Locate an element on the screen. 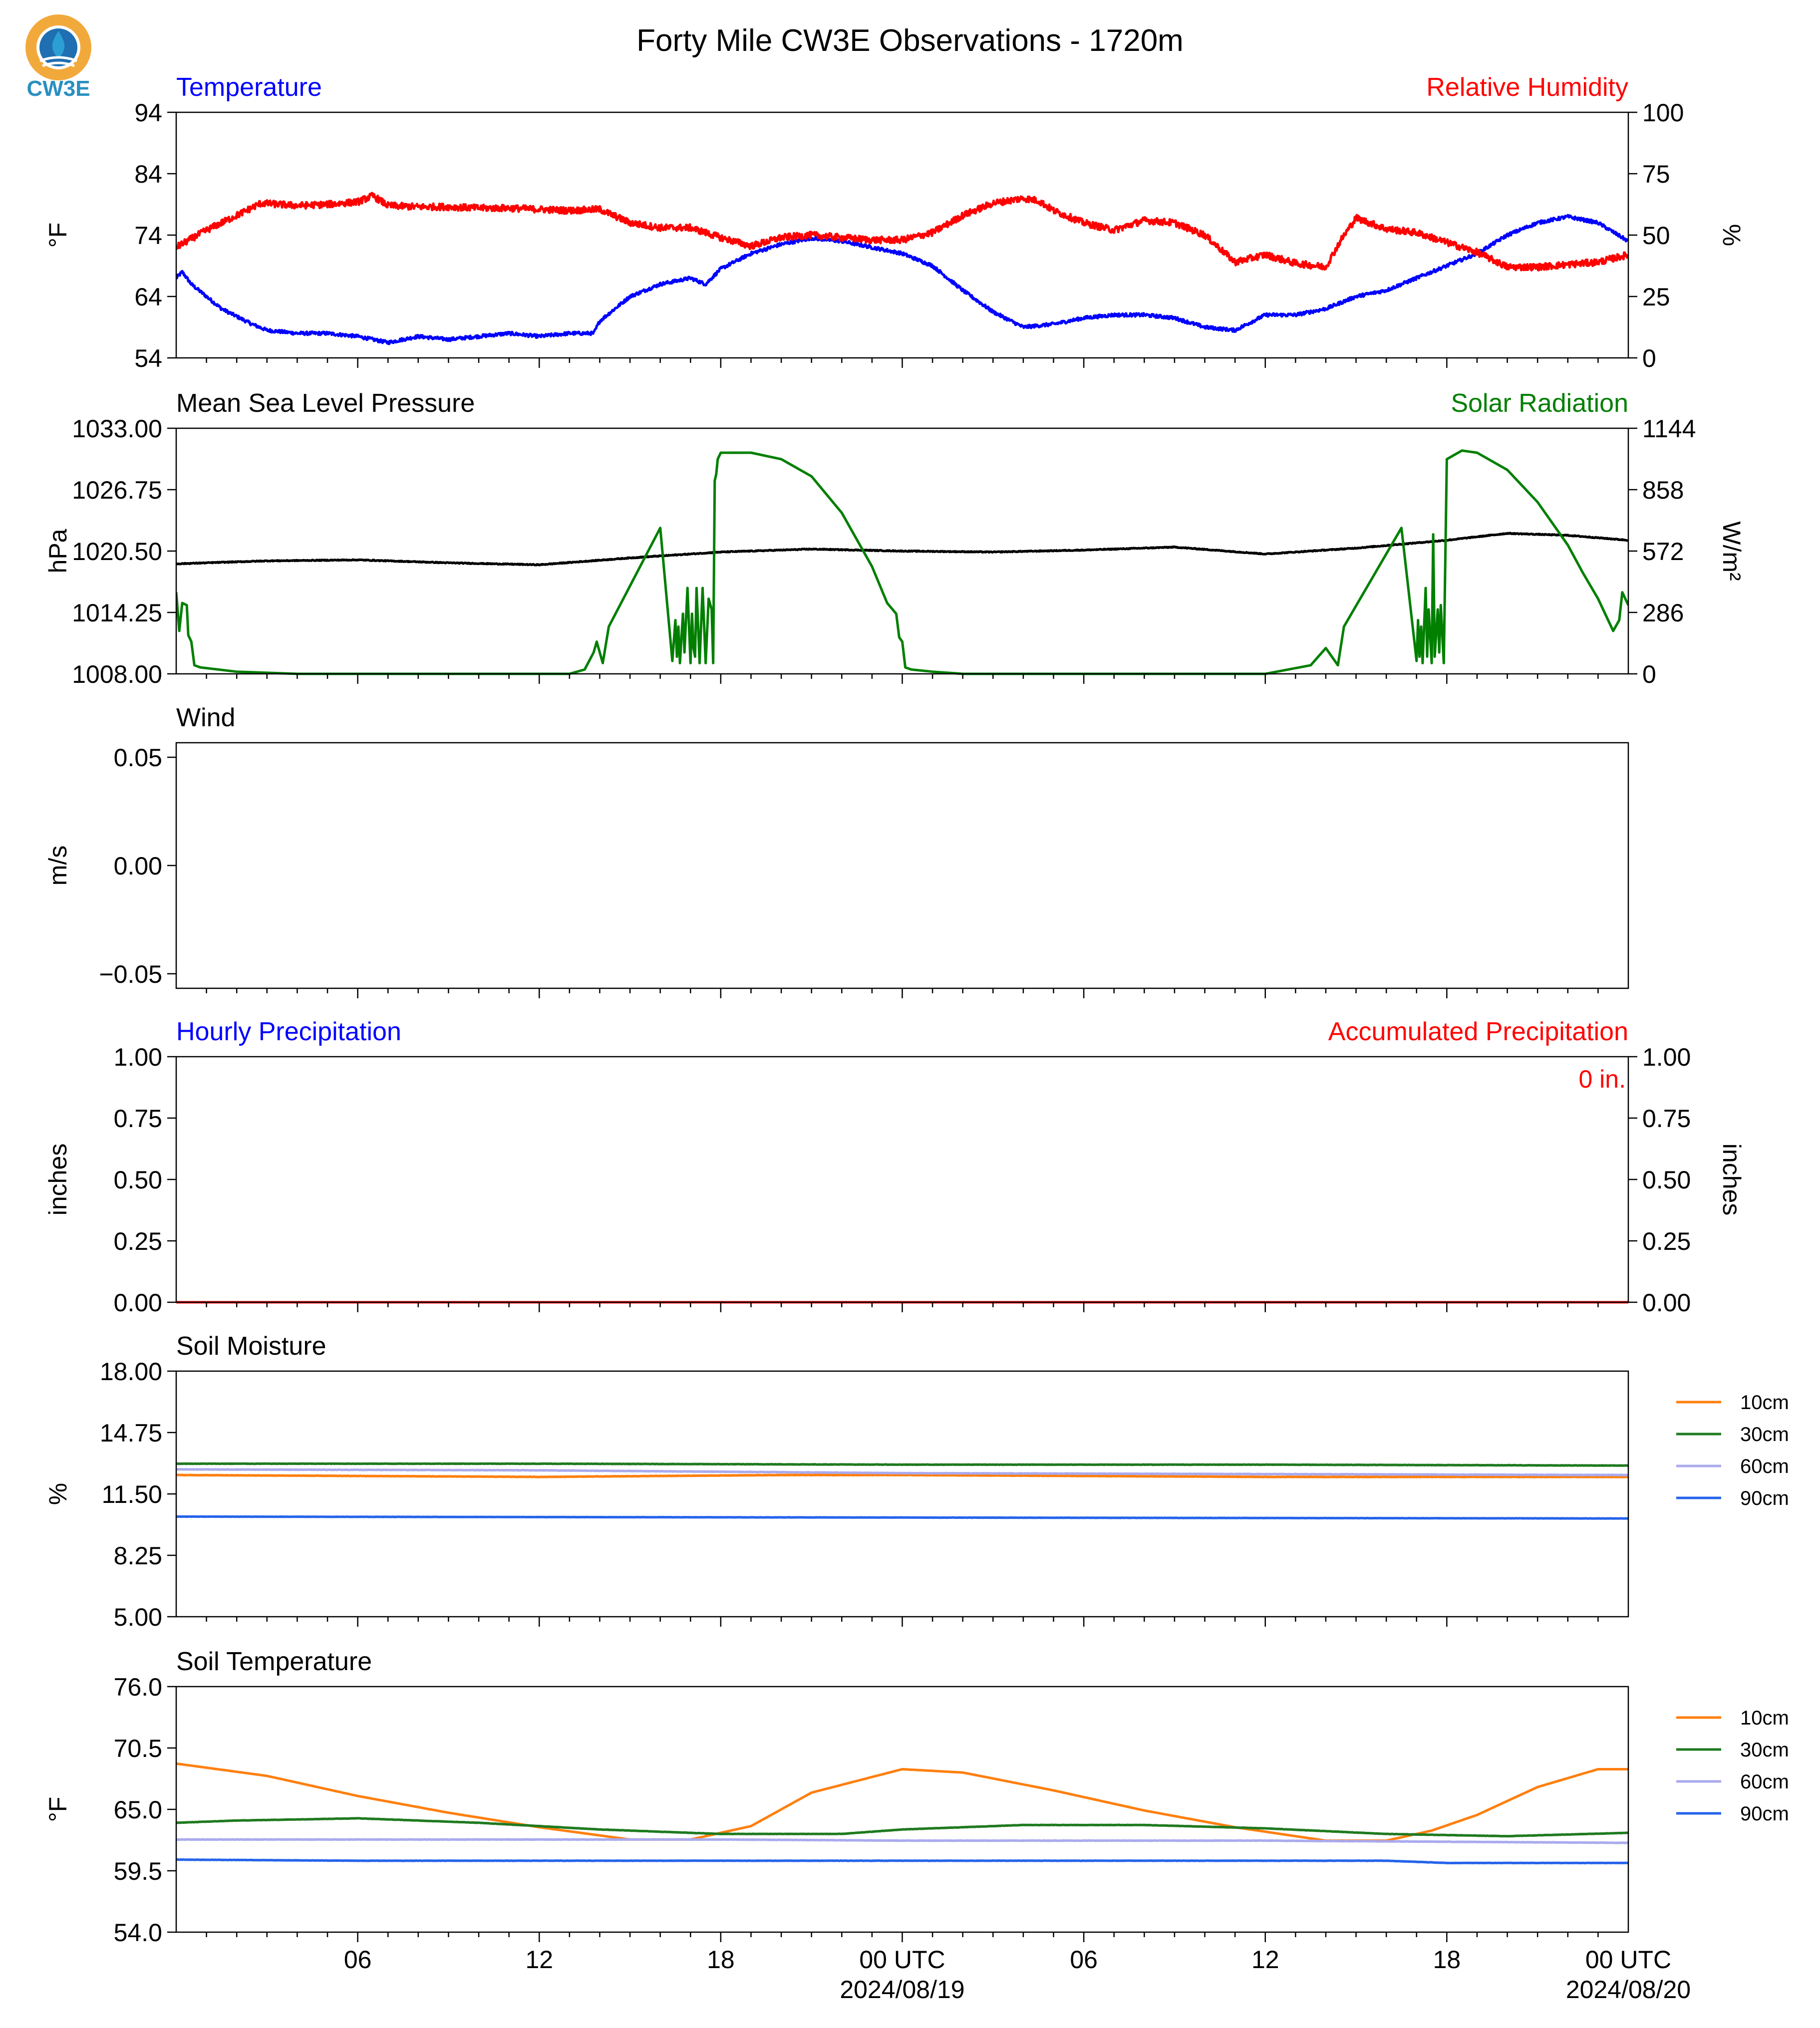 The image size is (1820, 2028). x-date-label: 2024/08/20 is located at coordinates (1628, 1990).